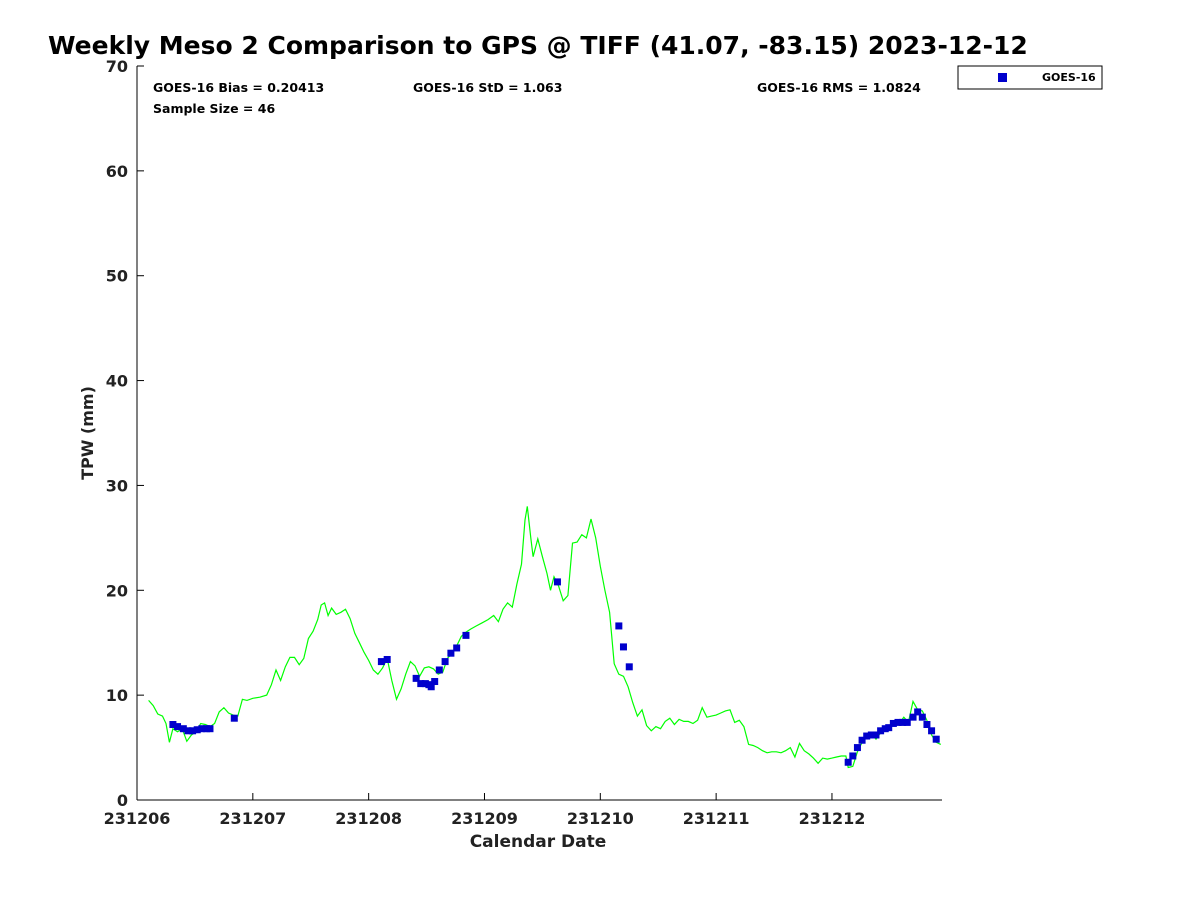 This screenshot has width=1200, height=904. Describe the element at coordinates (122, 800) in the screenshot. I see `y-tick-label: 0` at that location.